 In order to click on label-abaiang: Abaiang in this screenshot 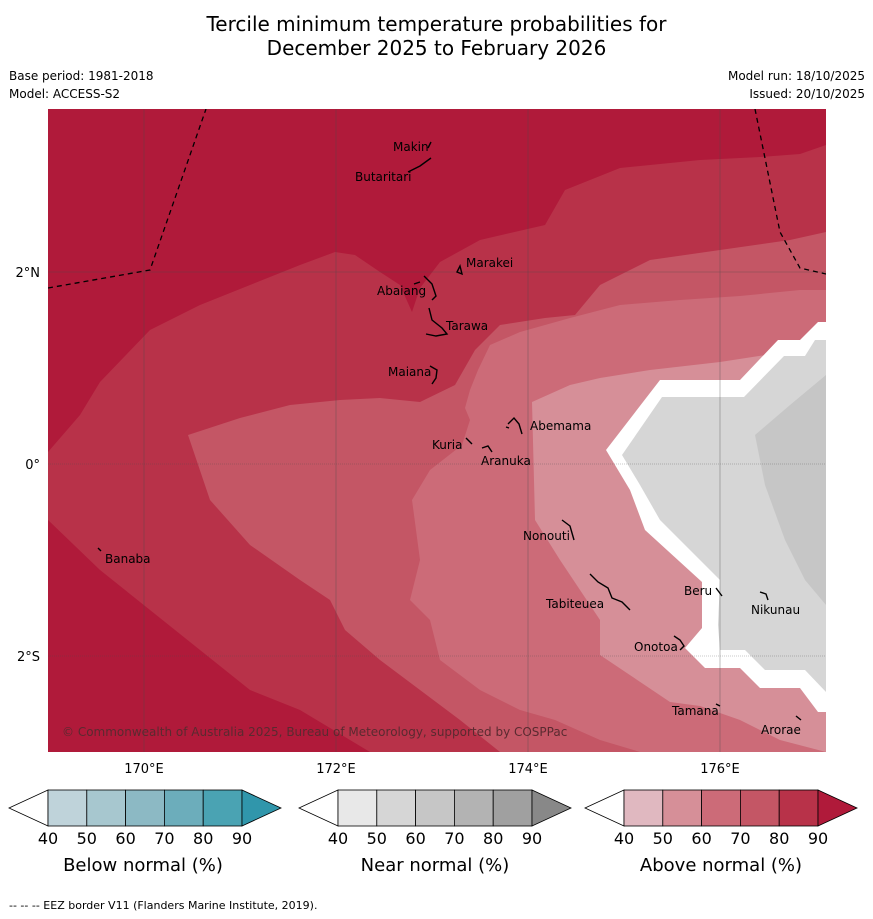, I will do `click(401, 291)`.